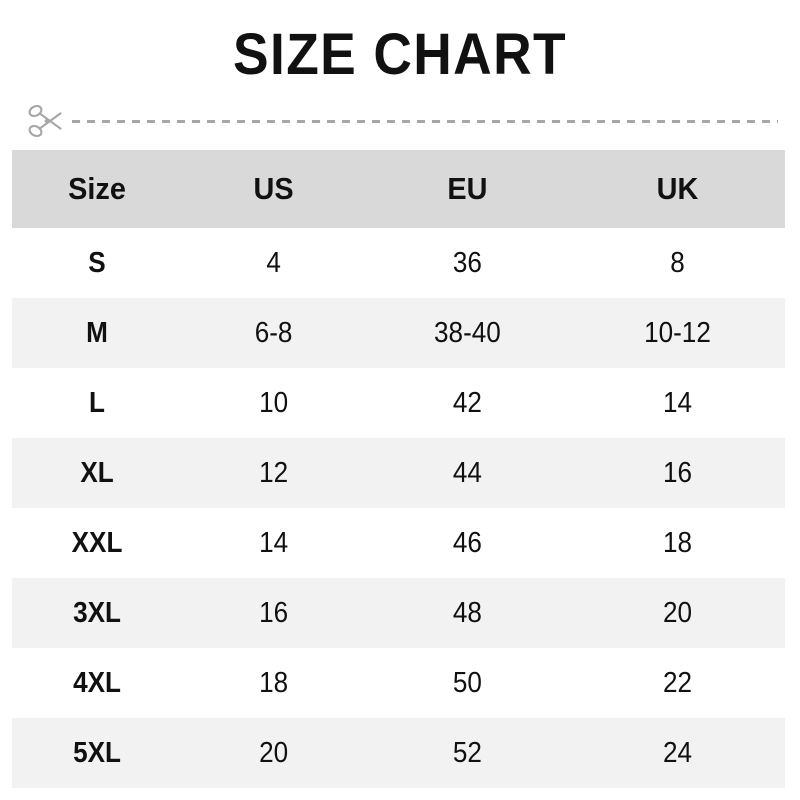  I want to click on table-row: M 6-8 38-40 10-12, so click(398, 333).